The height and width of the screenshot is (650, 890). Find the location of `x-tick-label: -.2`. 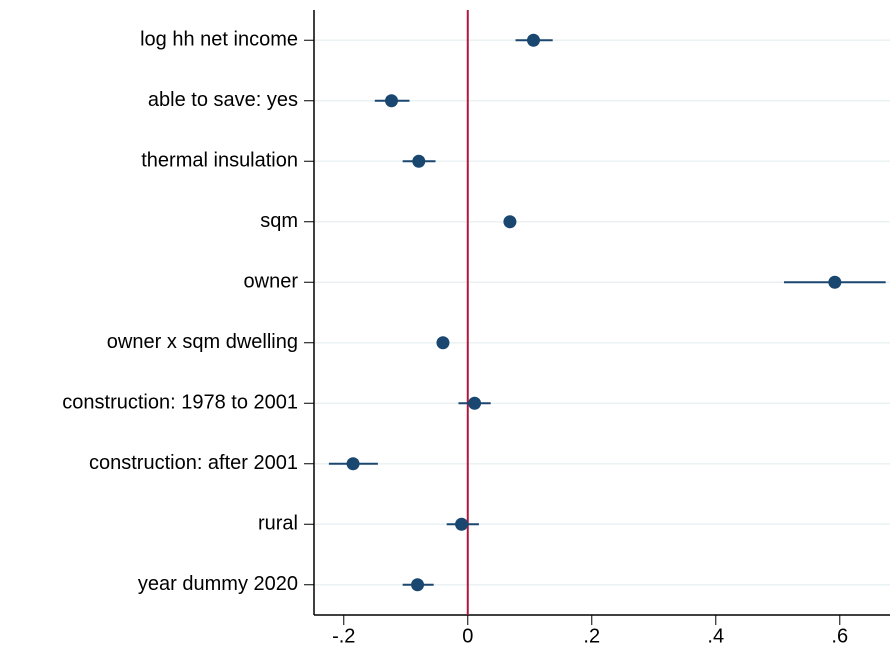

x-tick-label: -.2 is located at coordinates (343, 636).